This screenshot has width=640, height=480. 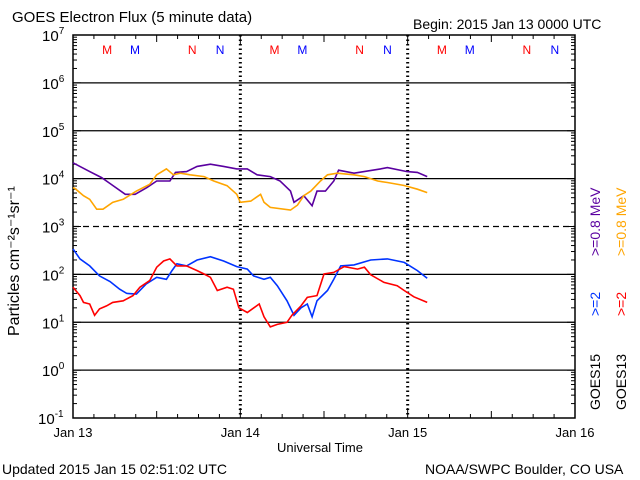 What do you see at coordinates (53, 83) in the screenshot?
I see `y-tick-label: 10⁶` at bounding box center [53, 83].